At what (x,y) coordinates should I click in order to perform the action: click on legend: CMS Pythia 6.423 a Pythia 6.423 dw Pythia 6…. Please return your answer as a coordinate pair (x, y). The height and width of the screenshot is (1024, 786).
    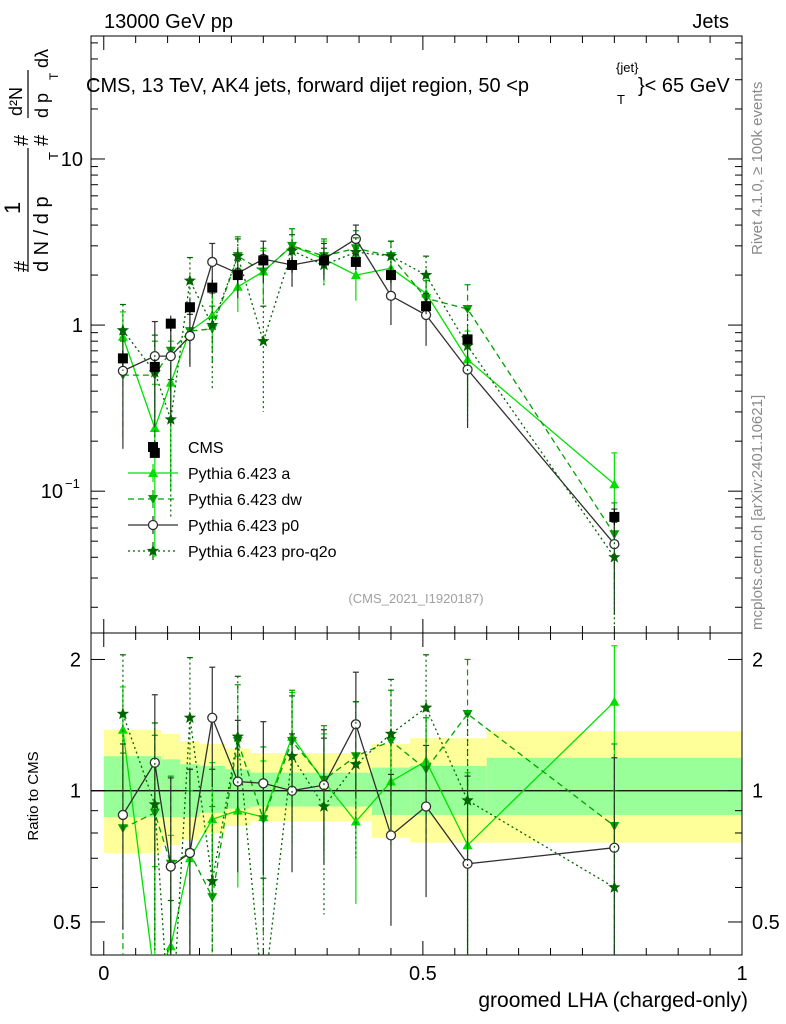
    Looking at the image, I should click on (232, 500).